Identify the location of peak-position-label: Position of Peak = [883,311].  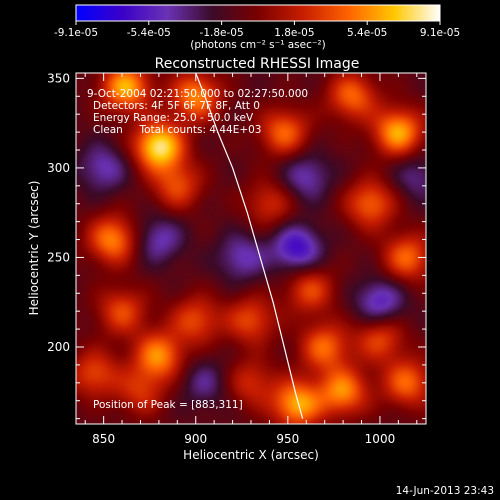
(168, 405).